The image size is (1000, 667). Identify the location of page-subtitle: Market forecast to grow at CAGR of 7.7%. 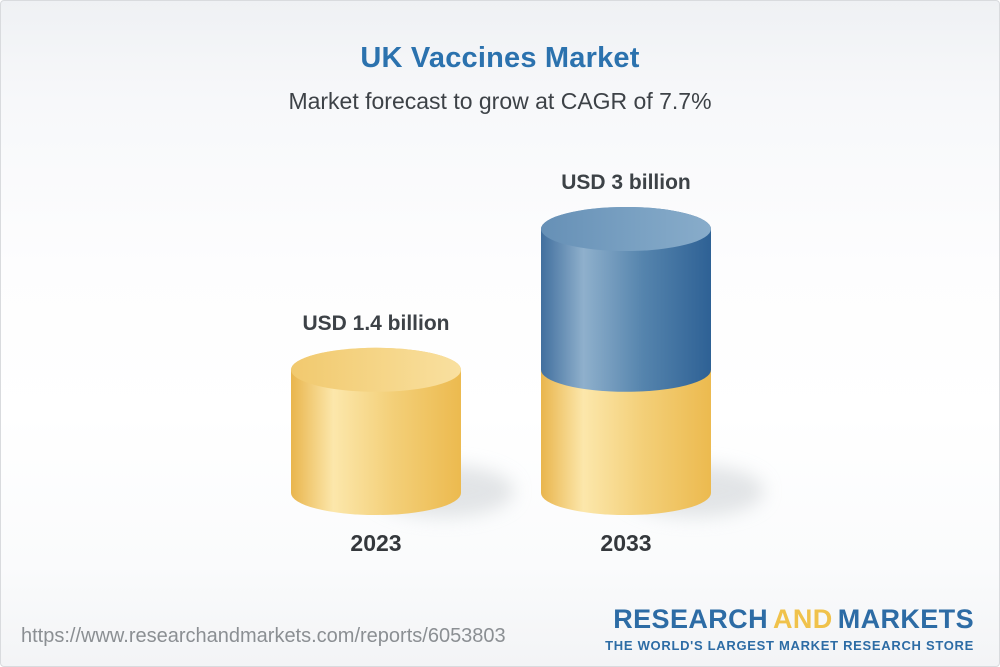
(500, 101).